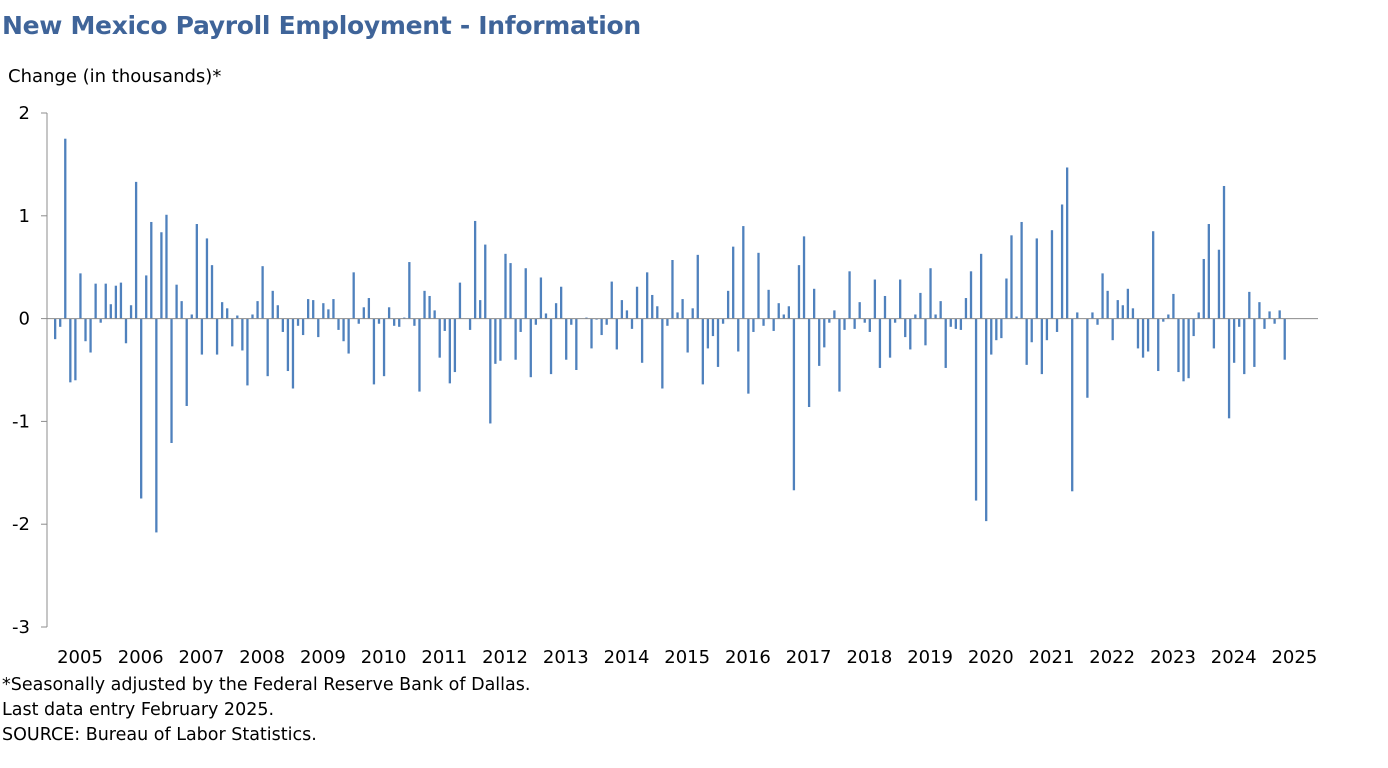  What do you see at coordinates (869, 657) in the screenshot?
I see `x-tick-label: 2018` at bounding box center [869, 657].